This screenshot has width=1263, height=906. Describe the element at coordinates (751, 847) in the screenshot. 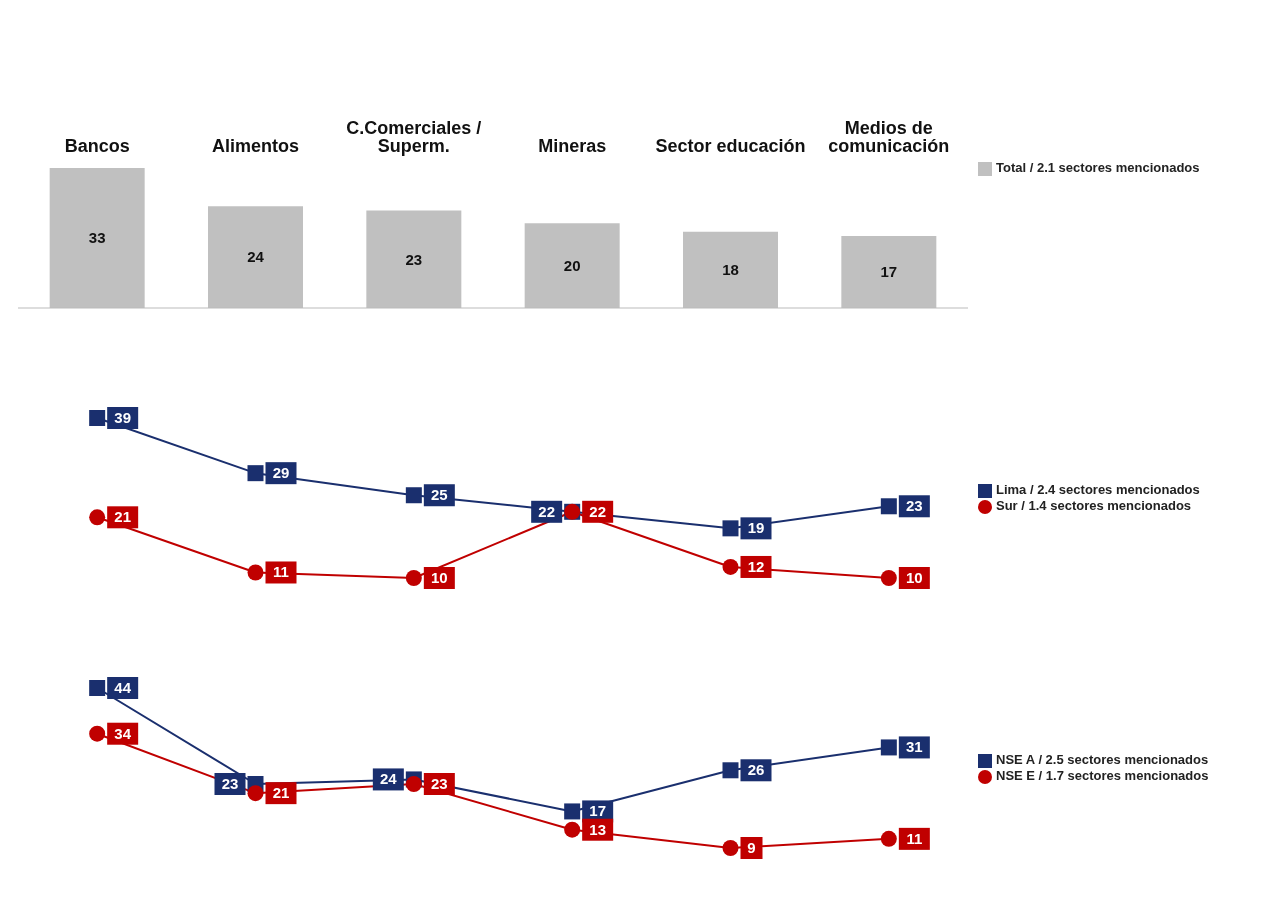

I see `data-label: 9` at that location.